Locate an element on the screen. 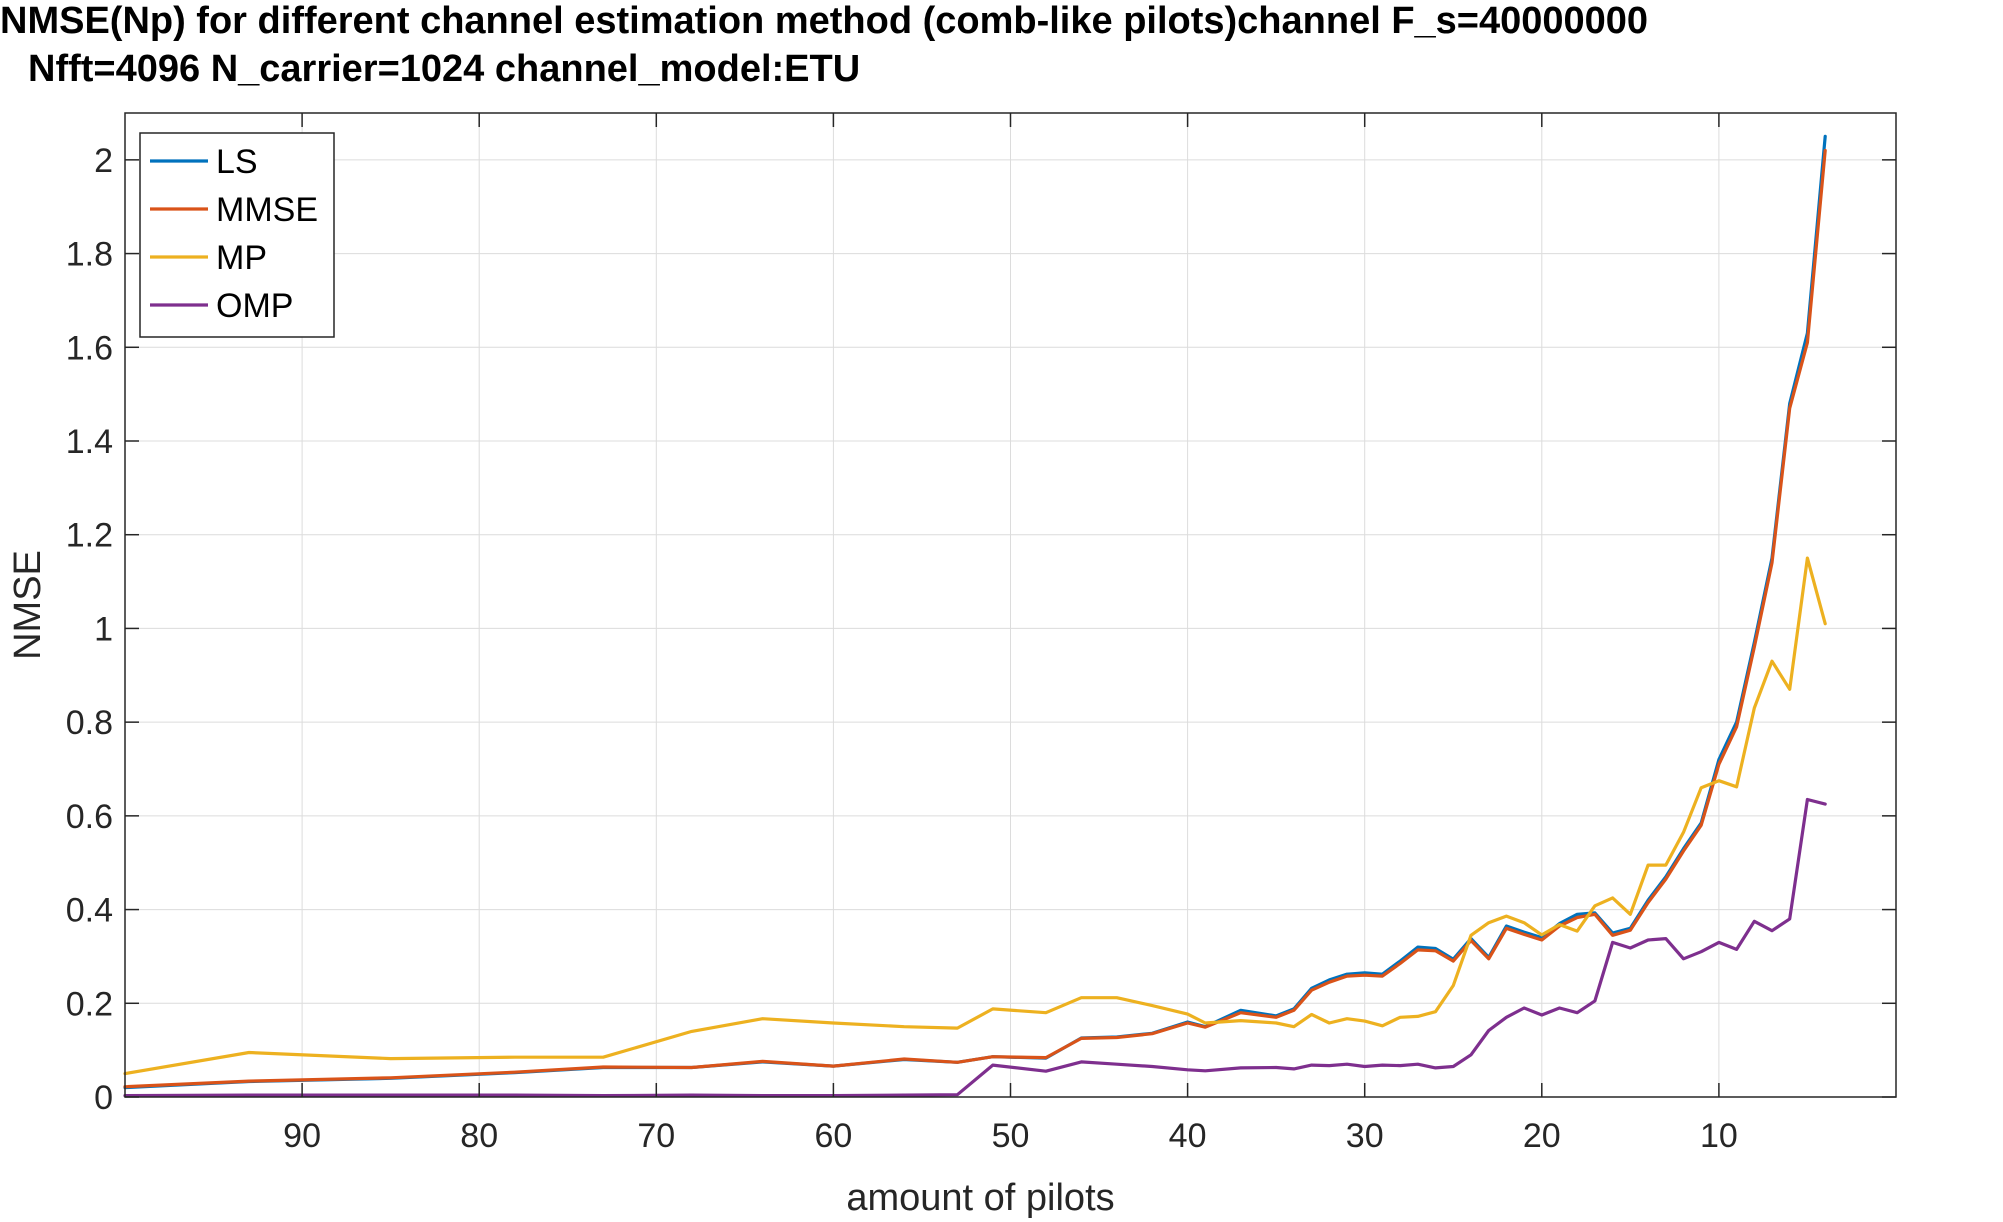  y-axis-label: NMSE is located at coordinates (28, 605).